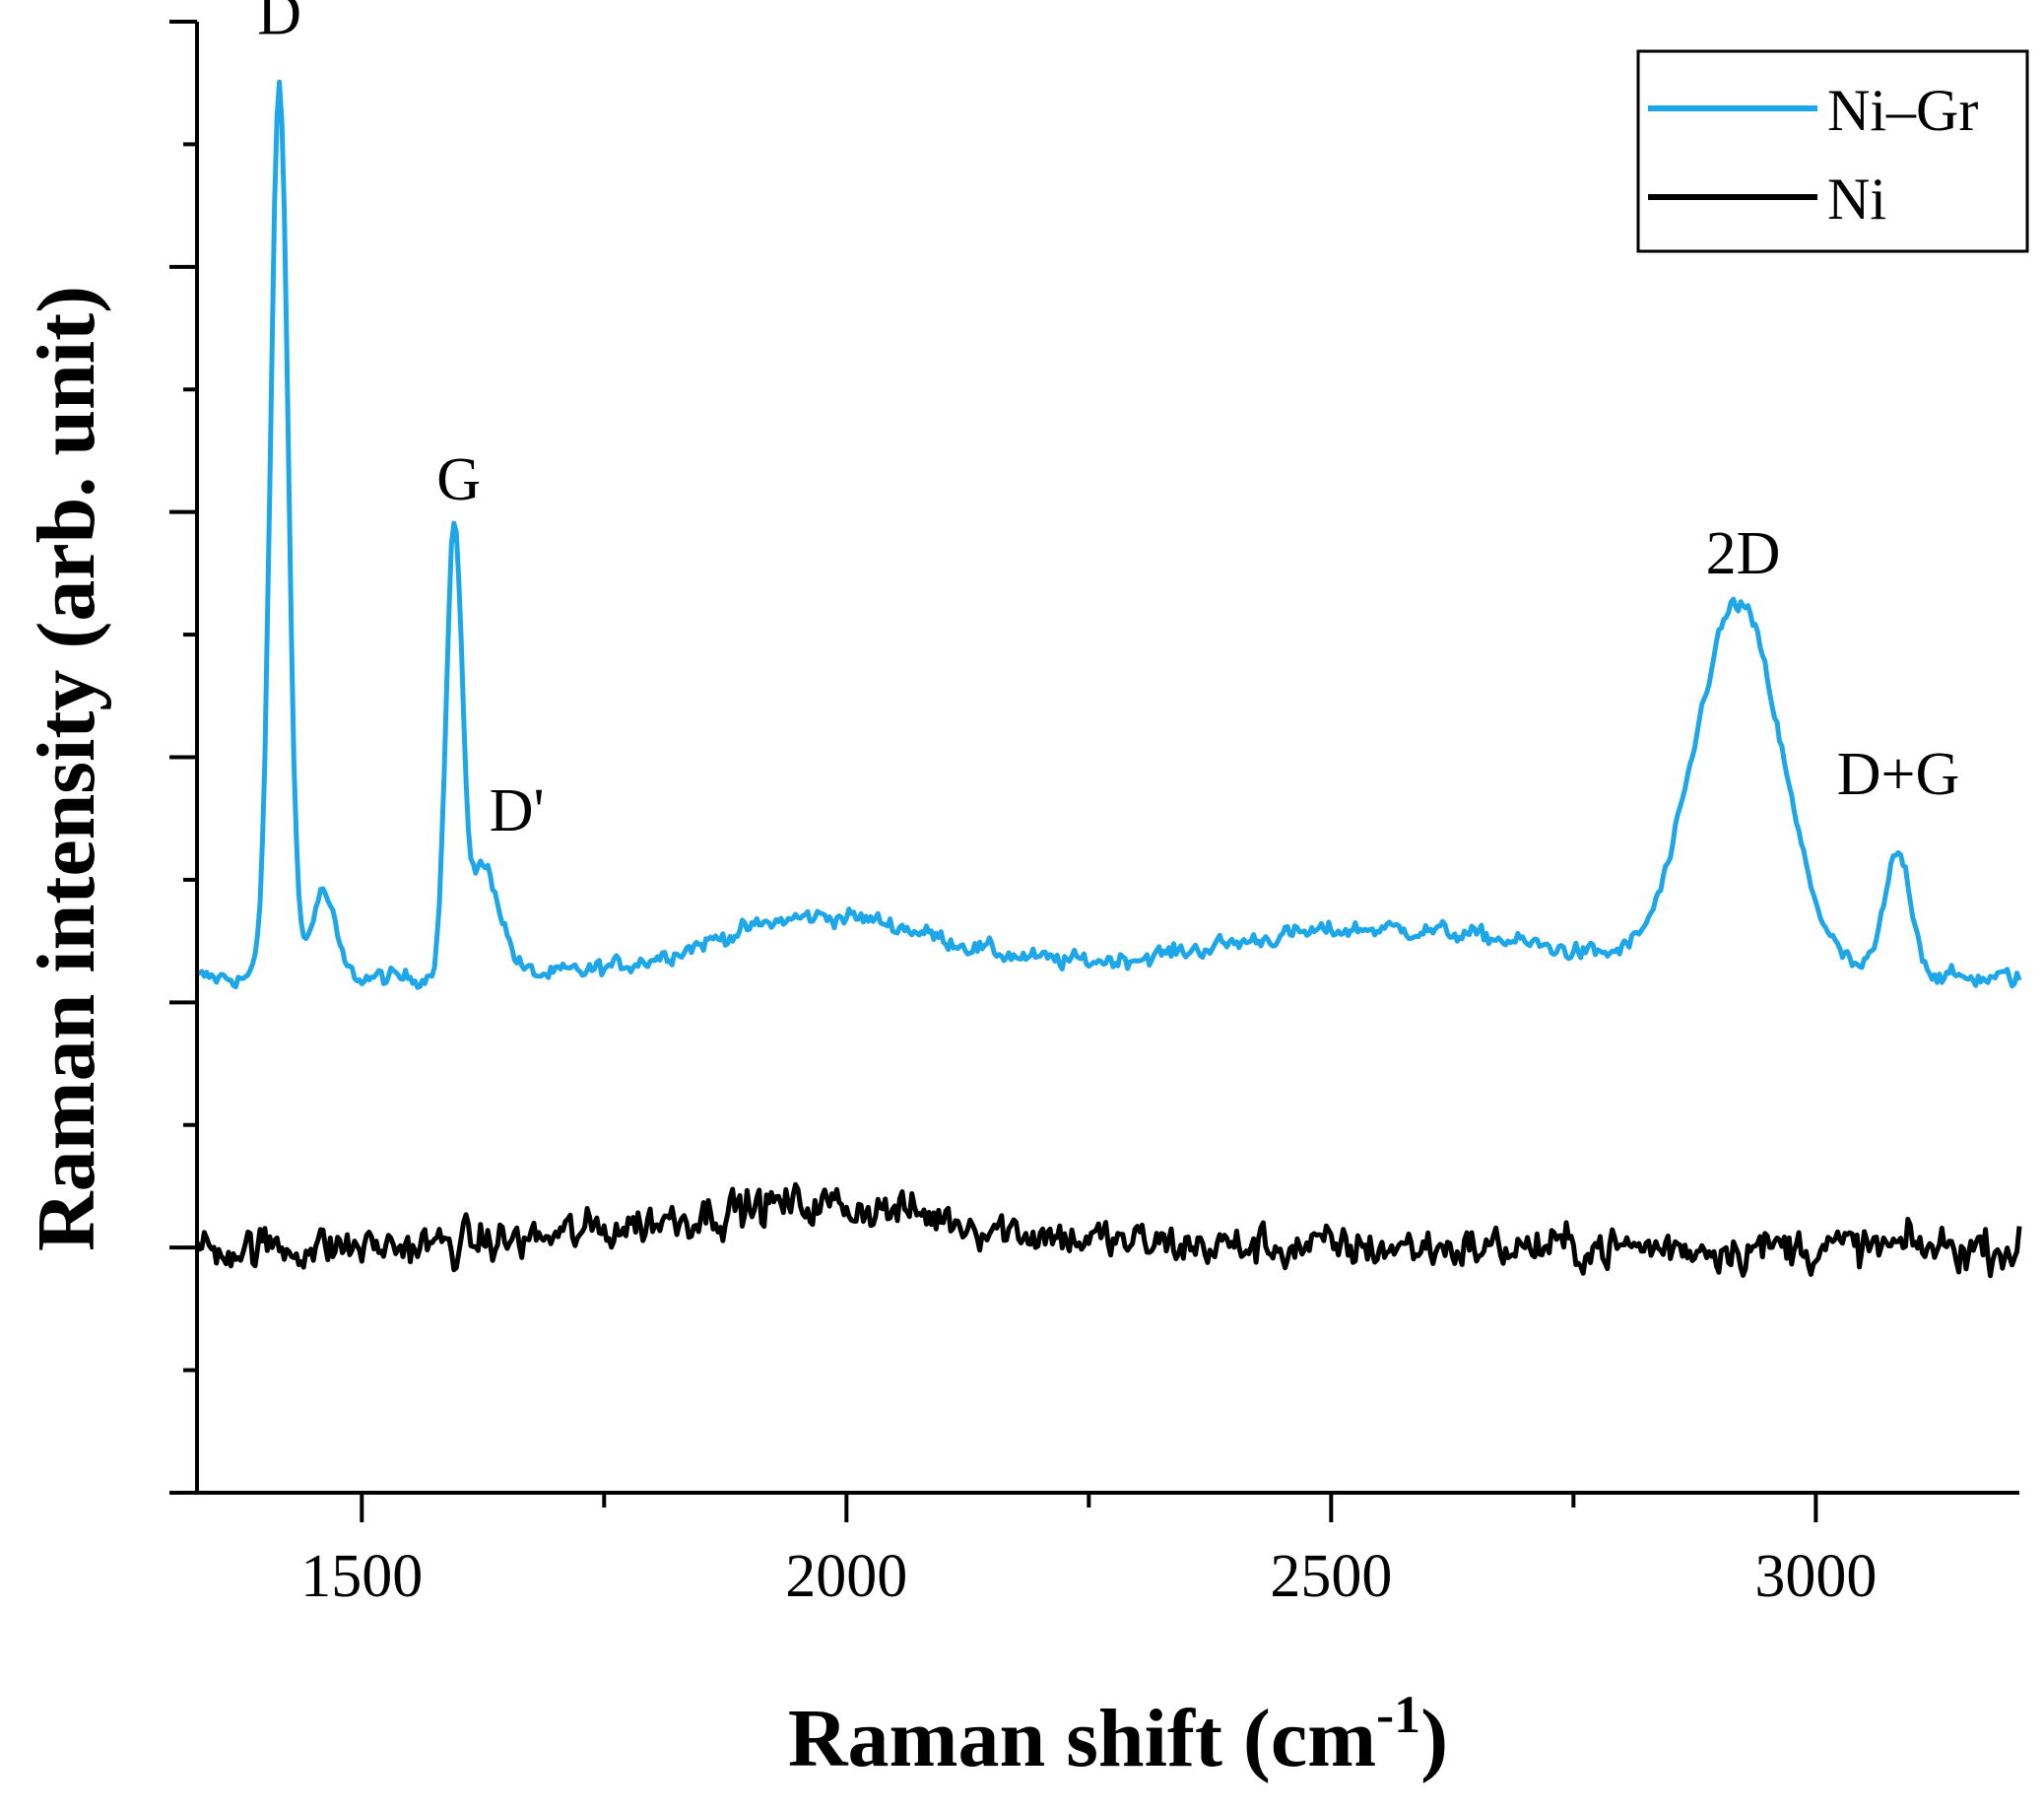  What do you see at coordinates (1815, 1576) in the screenshot?
I see `x-tick-label: 3000` at bounding box center [1815, 1576].